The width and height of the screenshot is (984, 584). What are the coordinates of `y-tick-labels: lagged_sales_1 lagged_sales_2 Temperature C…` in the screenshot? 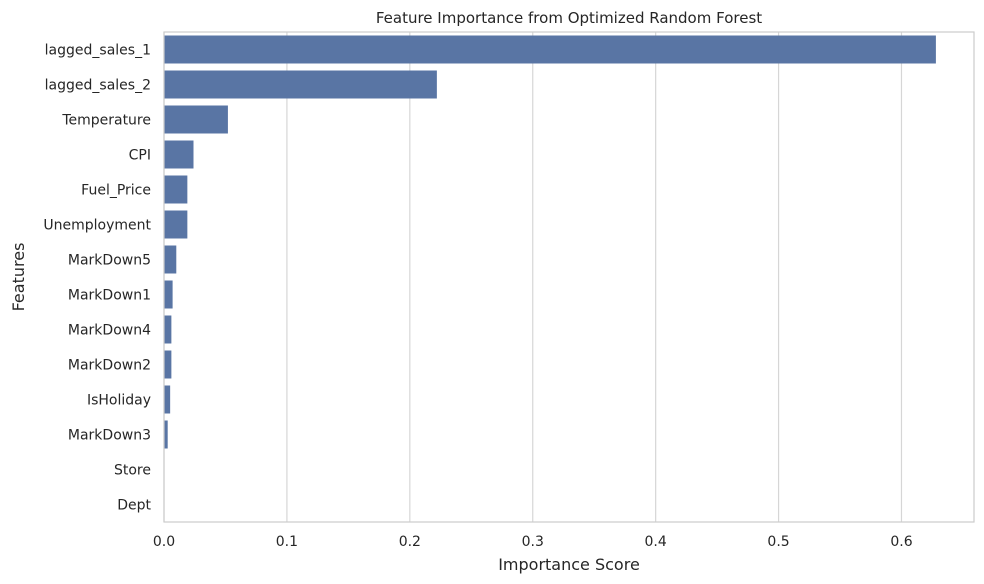 It's located at (97, 278).